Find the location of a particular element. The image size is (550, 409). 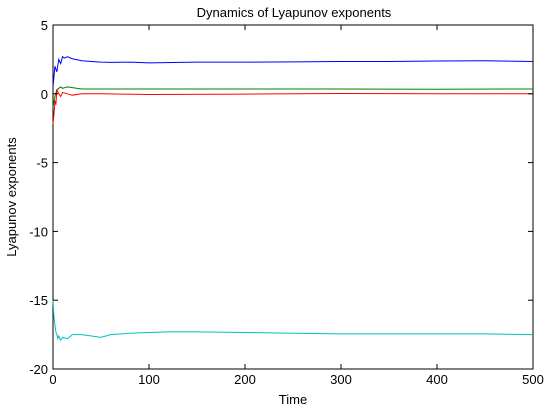

y-tick-label: -15 is located at coordinates (38, 300).